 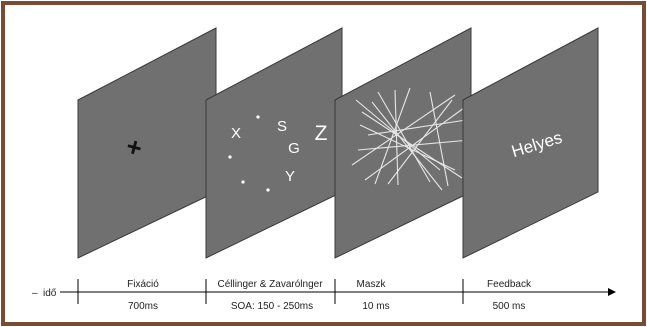 What do you see at coordinates (134, 147) in the screenshot?
I see `fixation-cross-icon: +` at bounding box center [134, 147].